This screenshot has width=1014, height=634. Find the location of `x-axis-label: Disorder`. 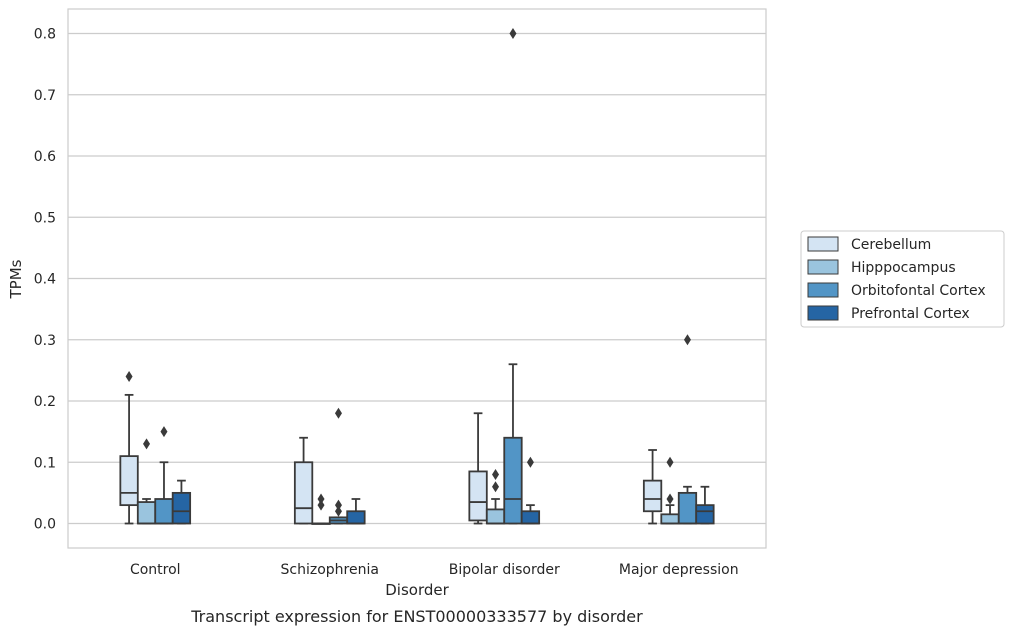

x-axis-label: Disorder is located at coordinates (417, 590).